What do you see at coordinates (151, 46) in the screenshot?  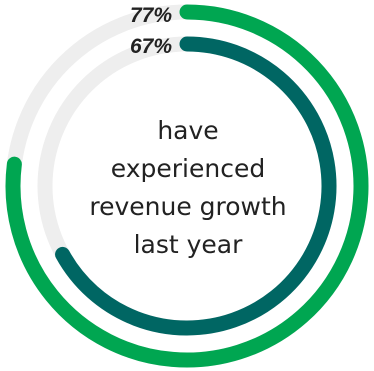 I see `inner-percent-label: 67%` at bounding box center [151, 46].